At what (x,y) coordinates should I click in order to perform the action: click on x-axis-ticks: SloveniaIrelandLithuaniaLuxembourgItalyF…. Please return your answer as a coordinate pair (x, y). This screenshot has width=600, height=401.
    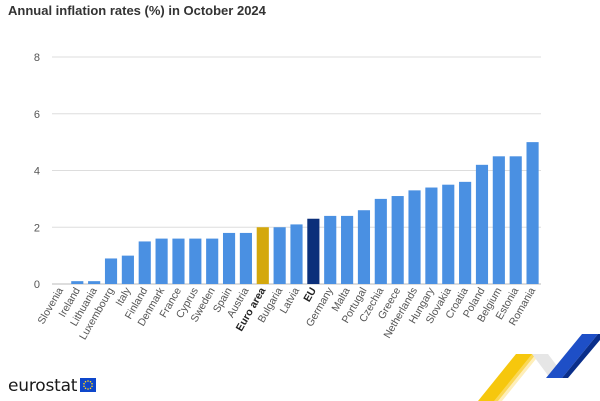
    Looking at the image, I should click on (286, 313).